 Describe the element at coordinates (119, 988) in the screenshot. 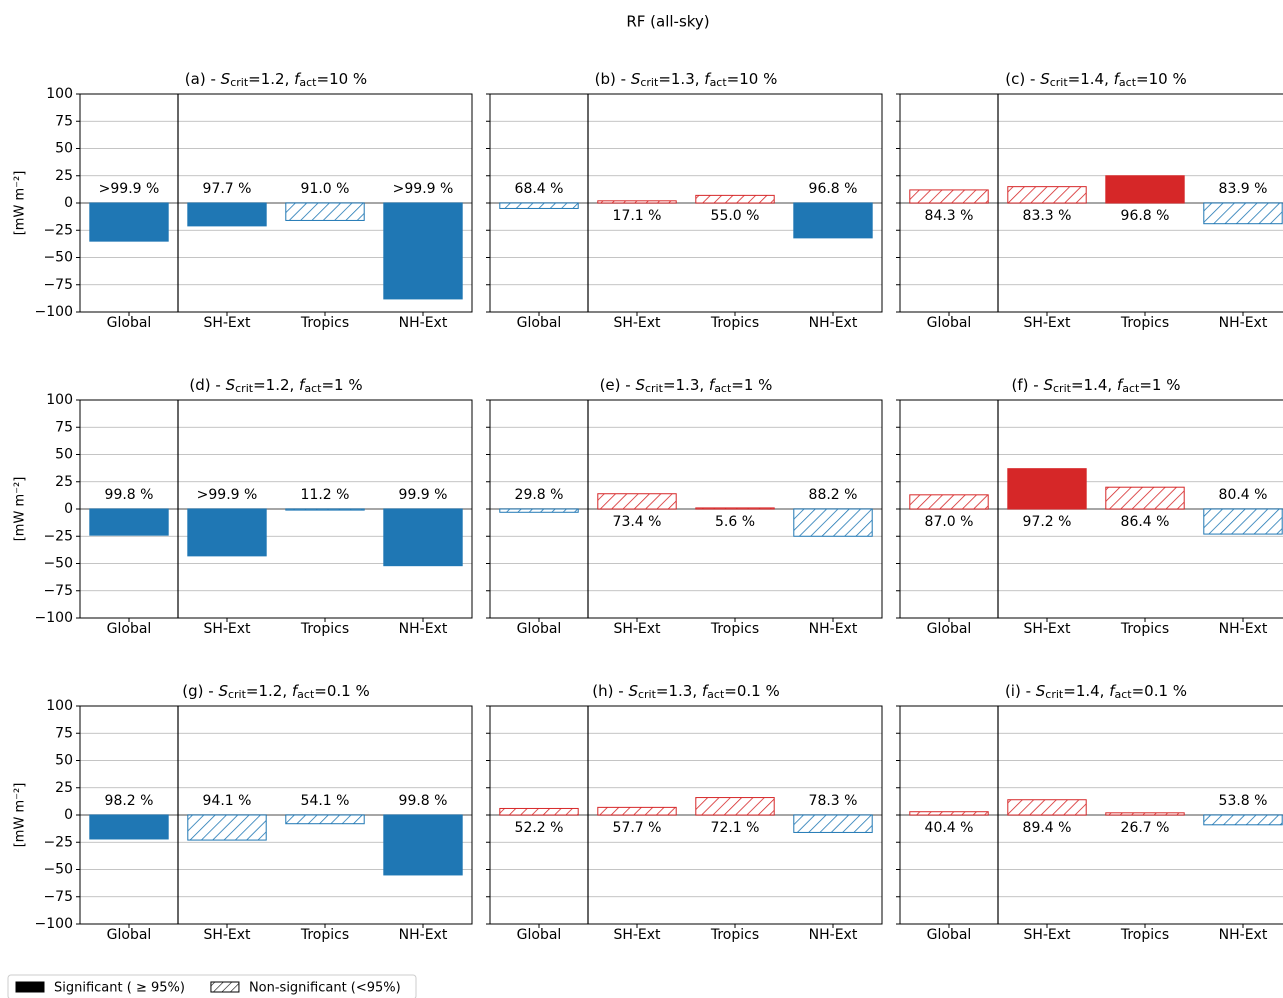

I see `legend-label: Significant ( ≥ 95%)` at that location.